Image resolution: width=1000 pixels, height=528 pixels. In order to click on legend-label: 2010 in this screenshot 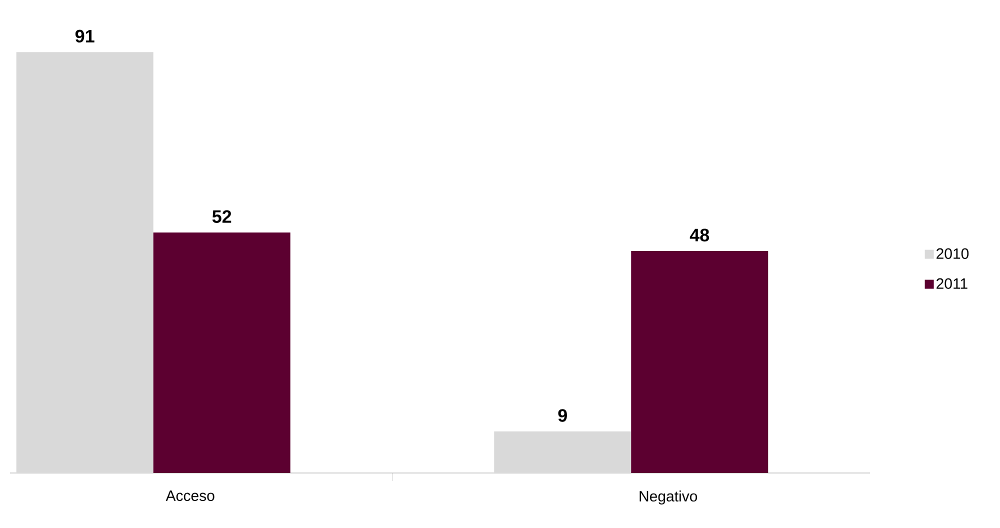, I will do `click(952, 253)`.